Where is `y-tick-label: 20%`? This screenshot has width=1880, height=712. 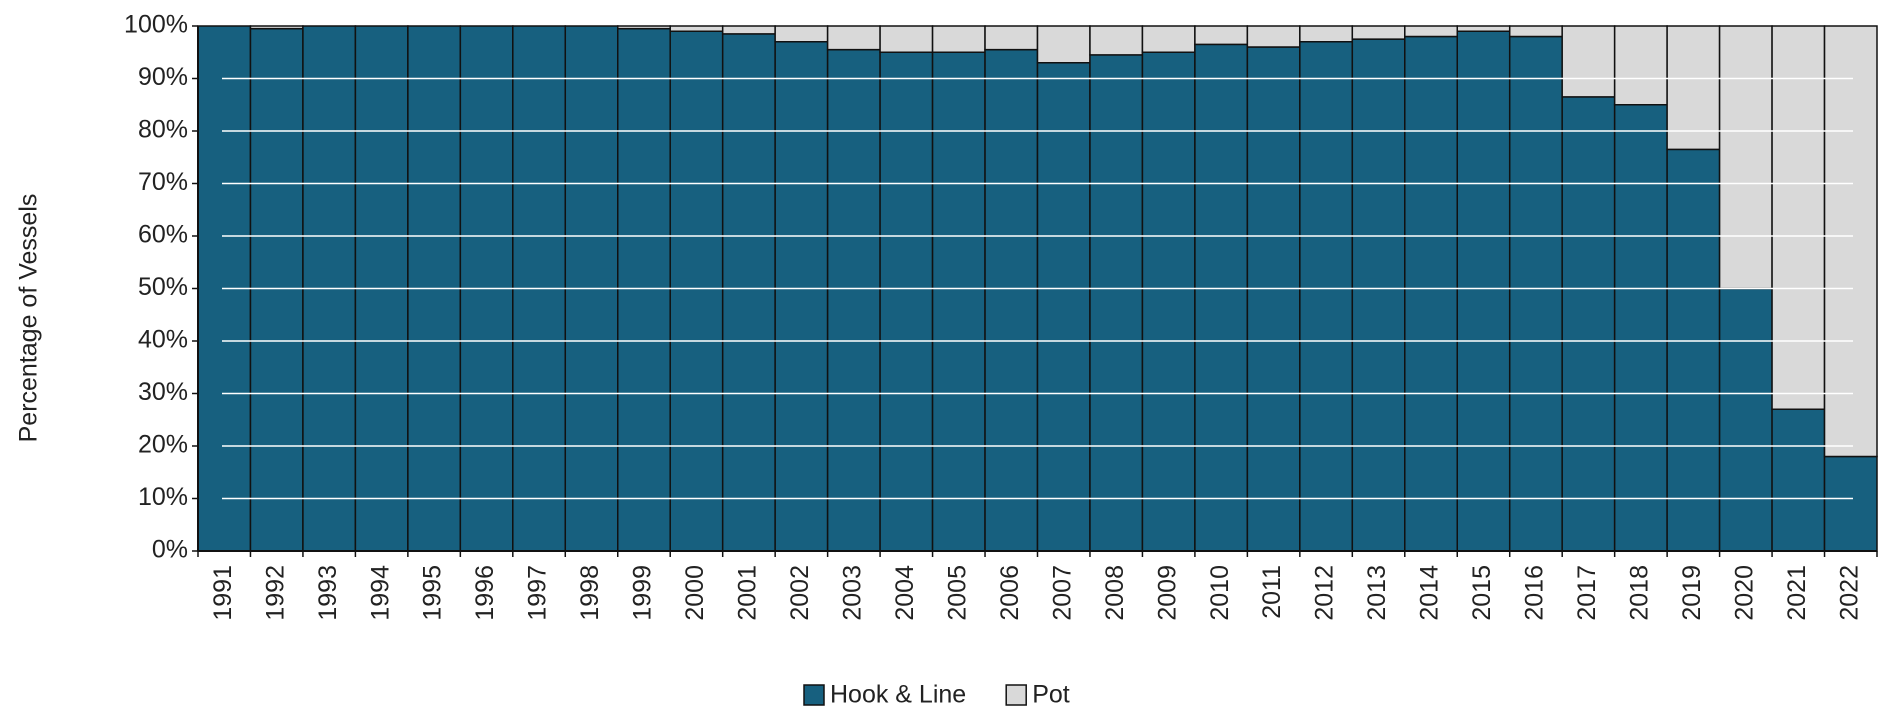
y-tick-label: 20% is located at coordinates (163, 445).